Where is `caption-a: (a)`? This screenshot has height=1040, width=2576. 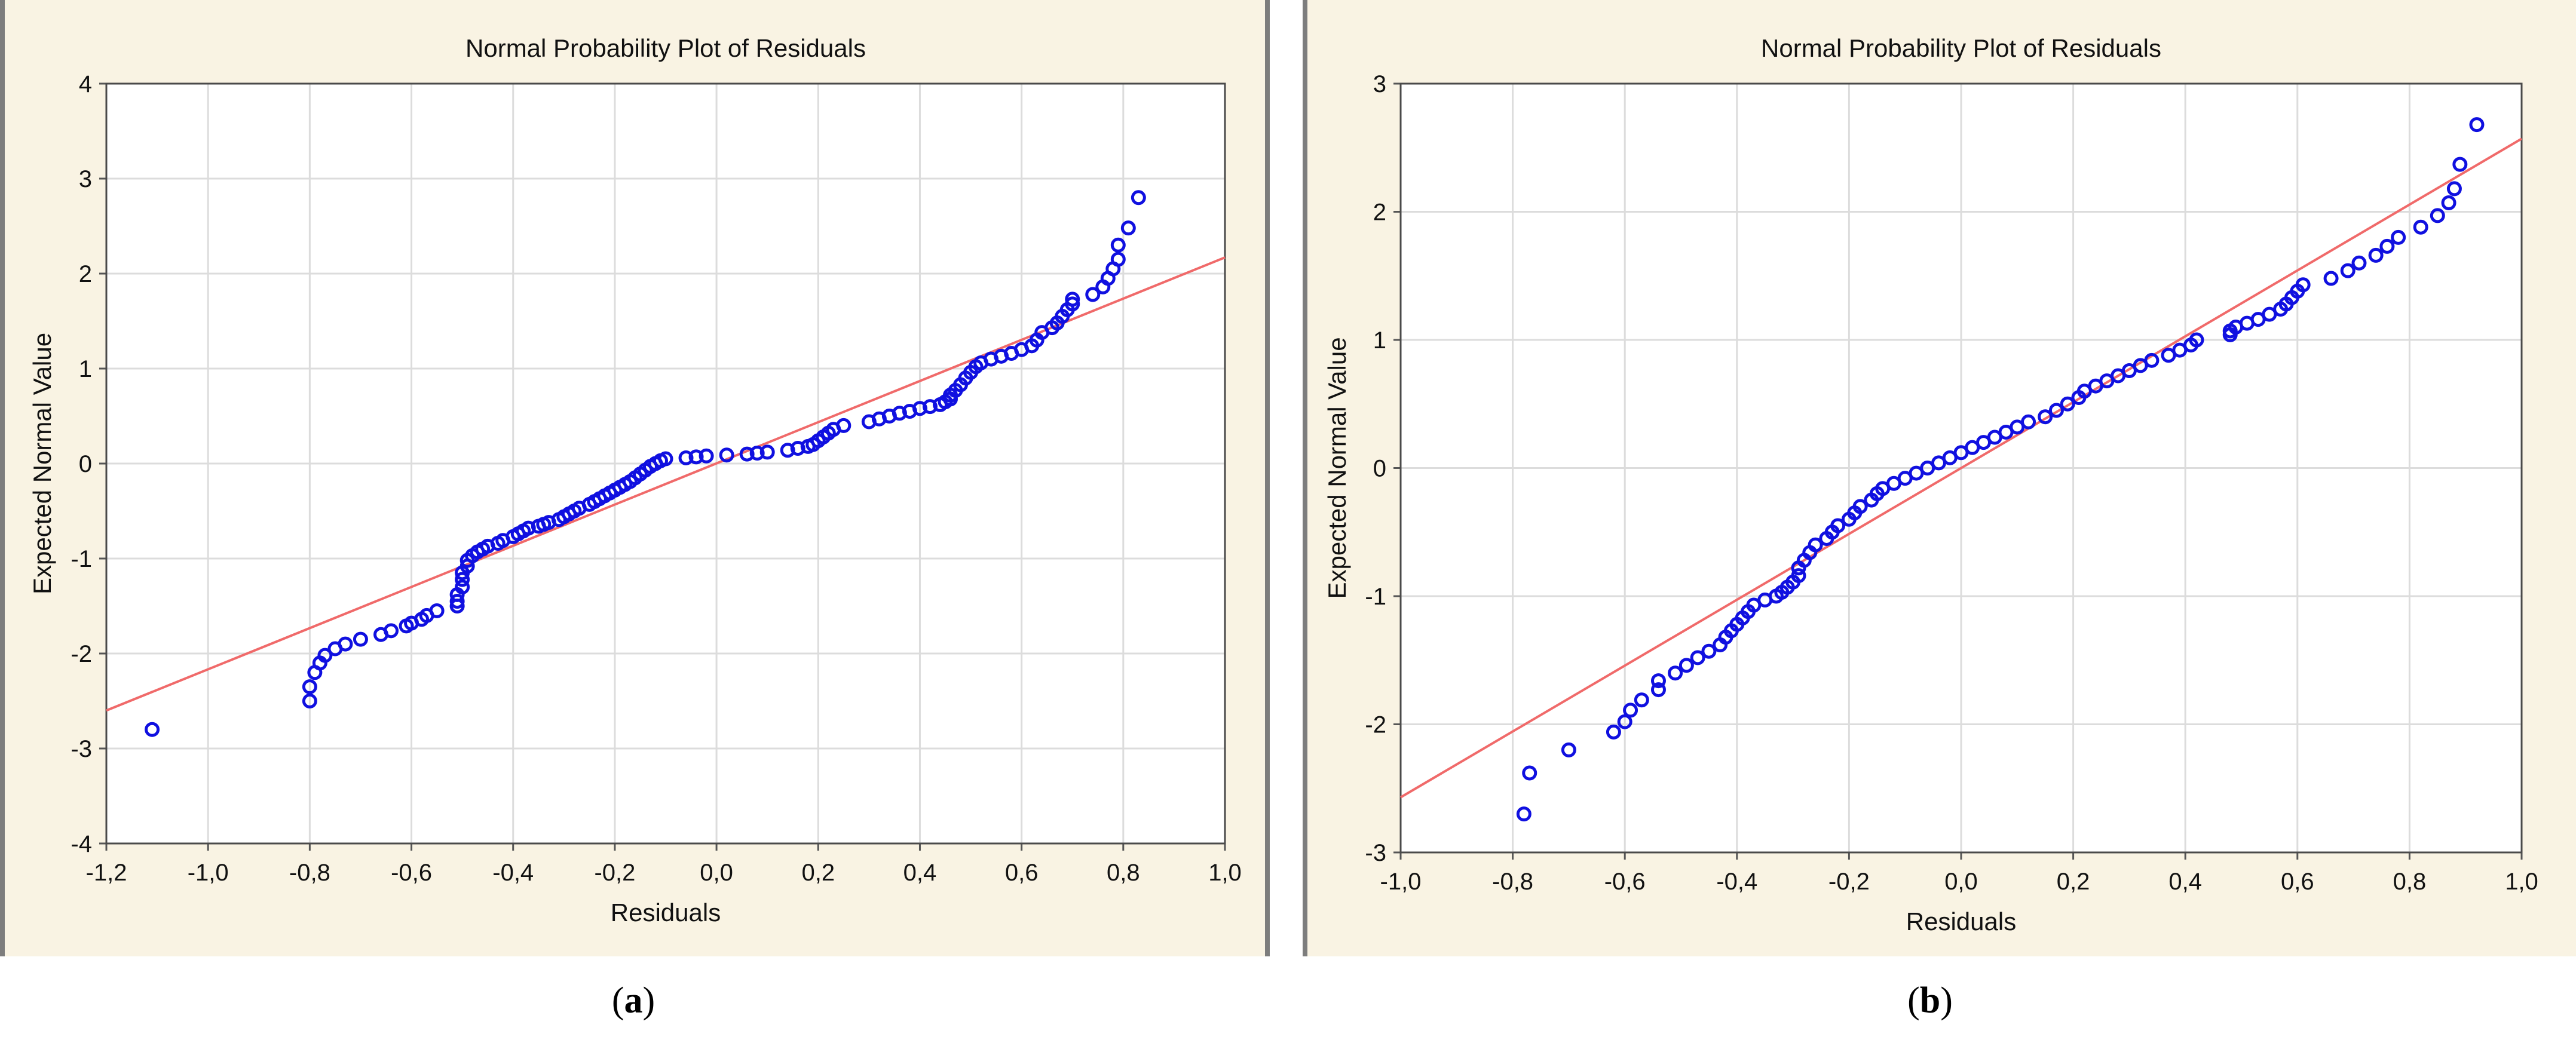 caption-a: (a) is located at coordinates (633, 1000).